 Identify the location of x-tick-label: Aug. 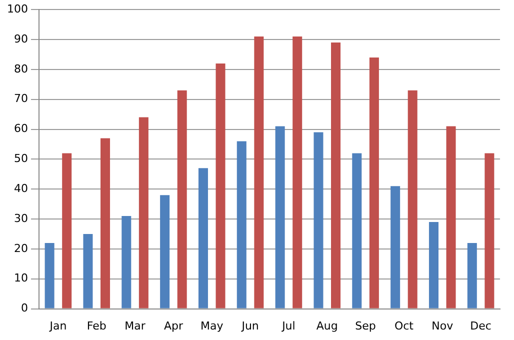
(327, 325).